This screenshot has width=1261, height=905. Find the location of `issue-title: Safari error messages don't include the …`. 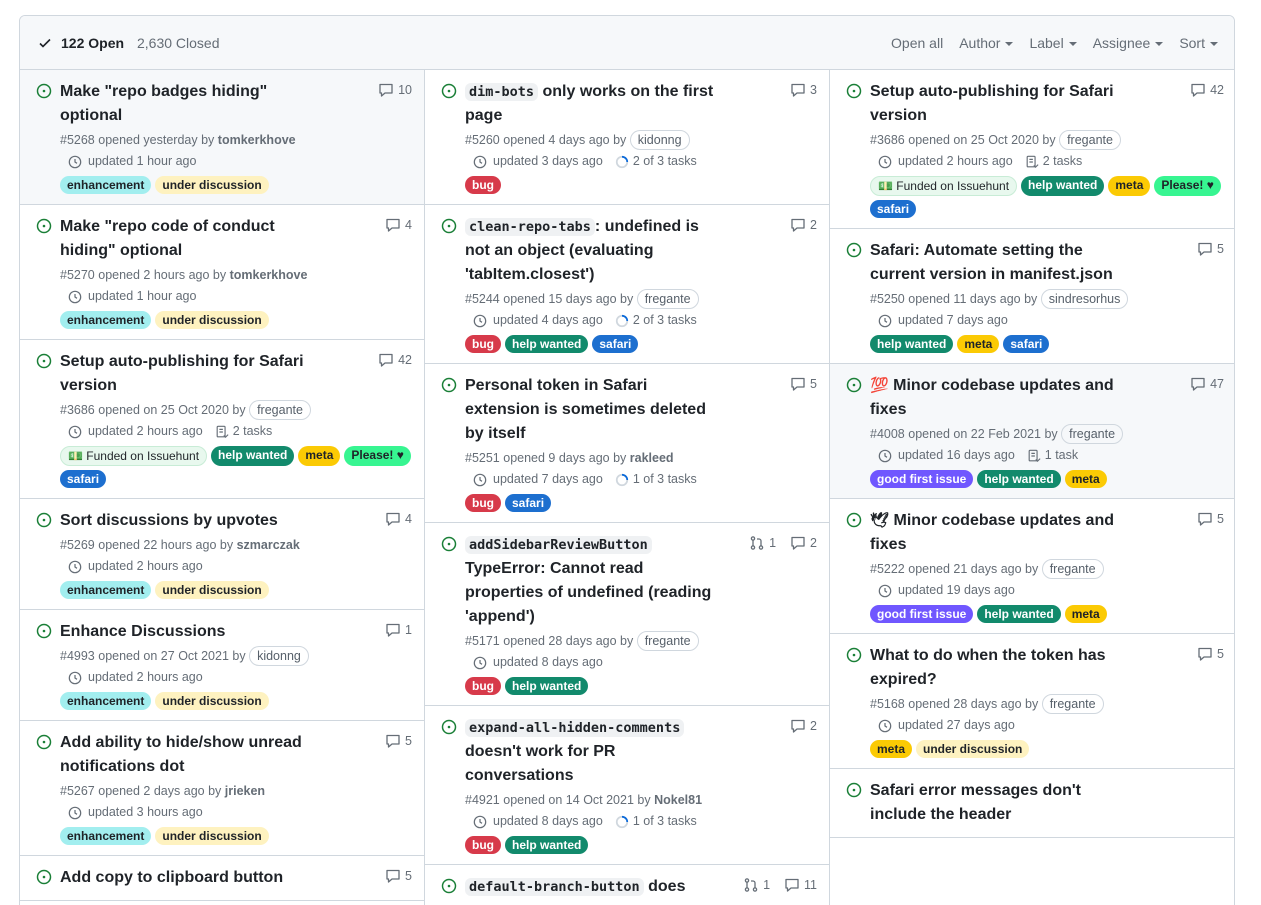

issue-title: Safari error messages don't include the … is located at coordinates (995, 803).